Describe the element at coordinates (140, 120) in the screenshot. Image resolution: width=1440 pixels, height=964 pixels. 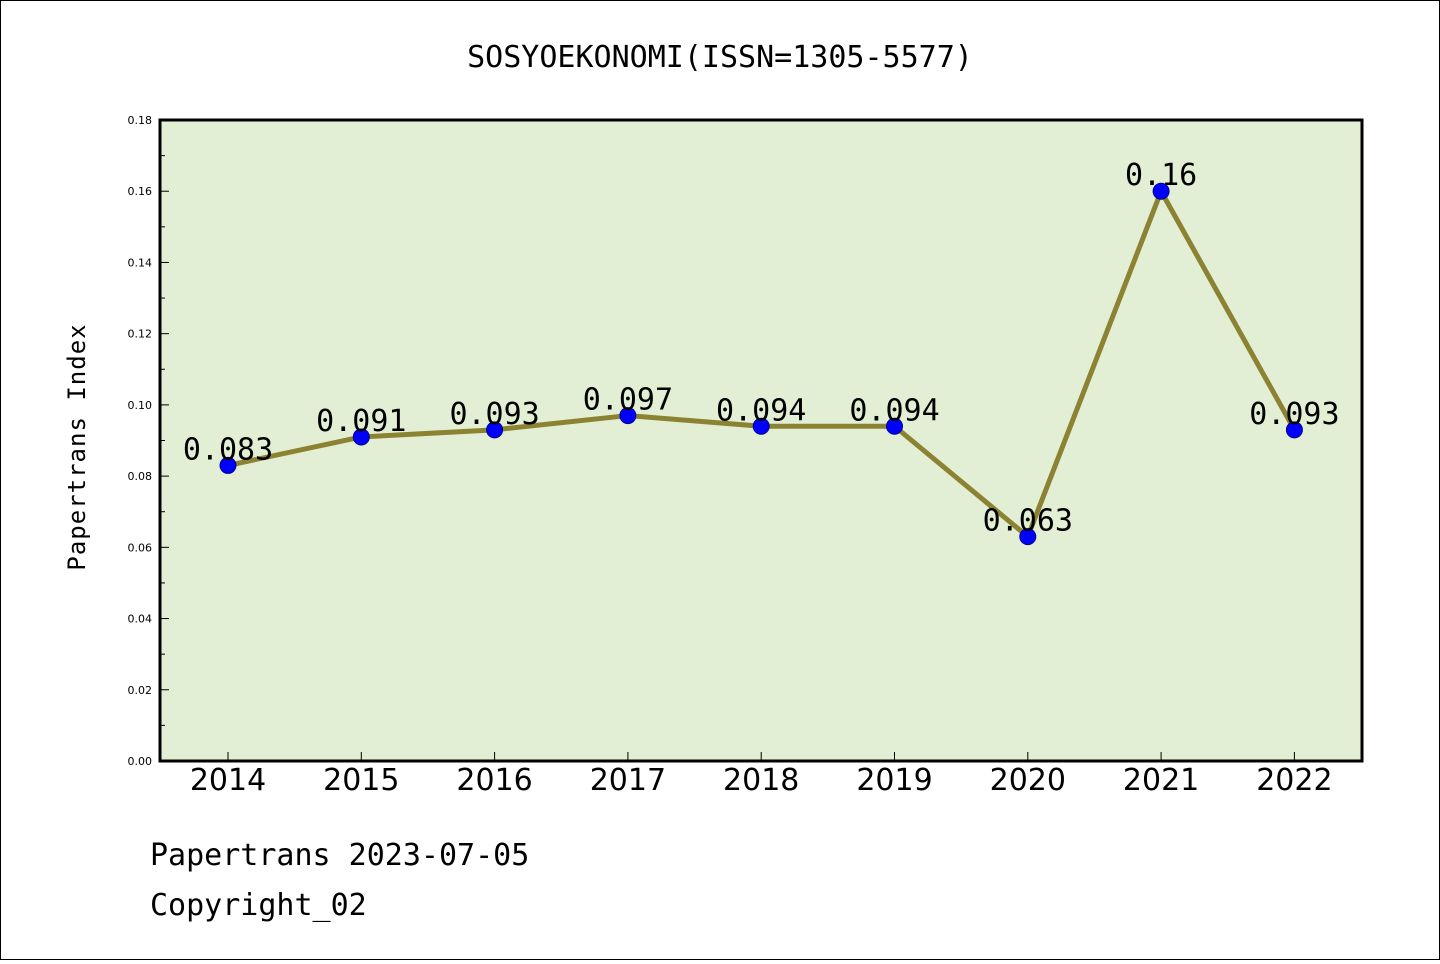
I see `y-tick-label: 0.18` at that location.